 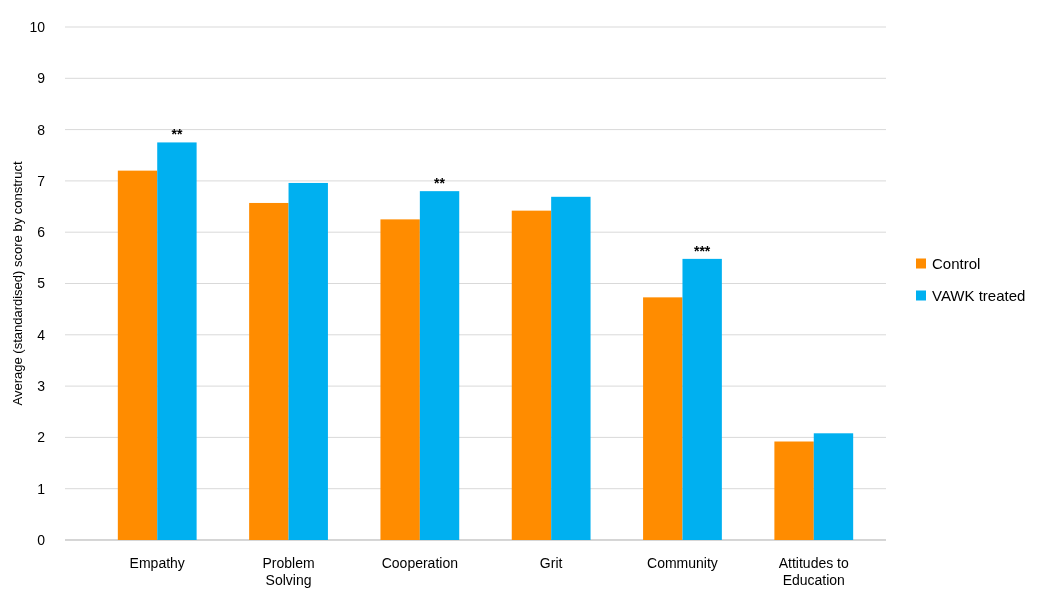 I want to click on x-tick-label: Problem Solving, so click(x=288, y=571).